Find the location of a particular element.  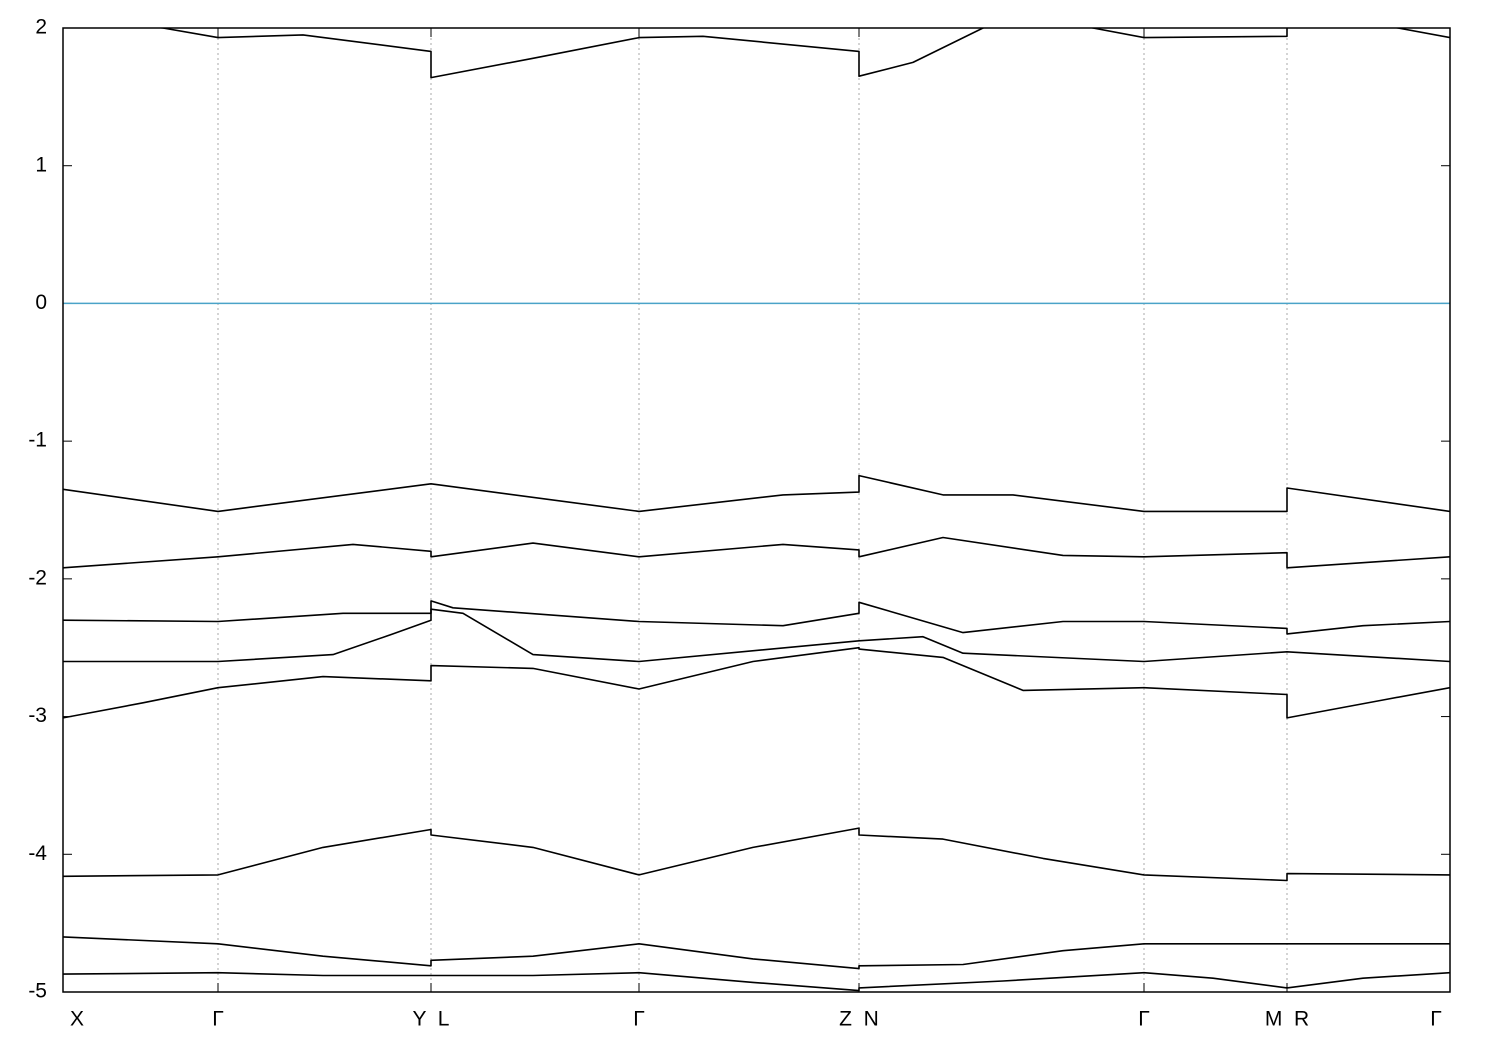

y-tick-label: -3 is located at coordinates (37, 715).